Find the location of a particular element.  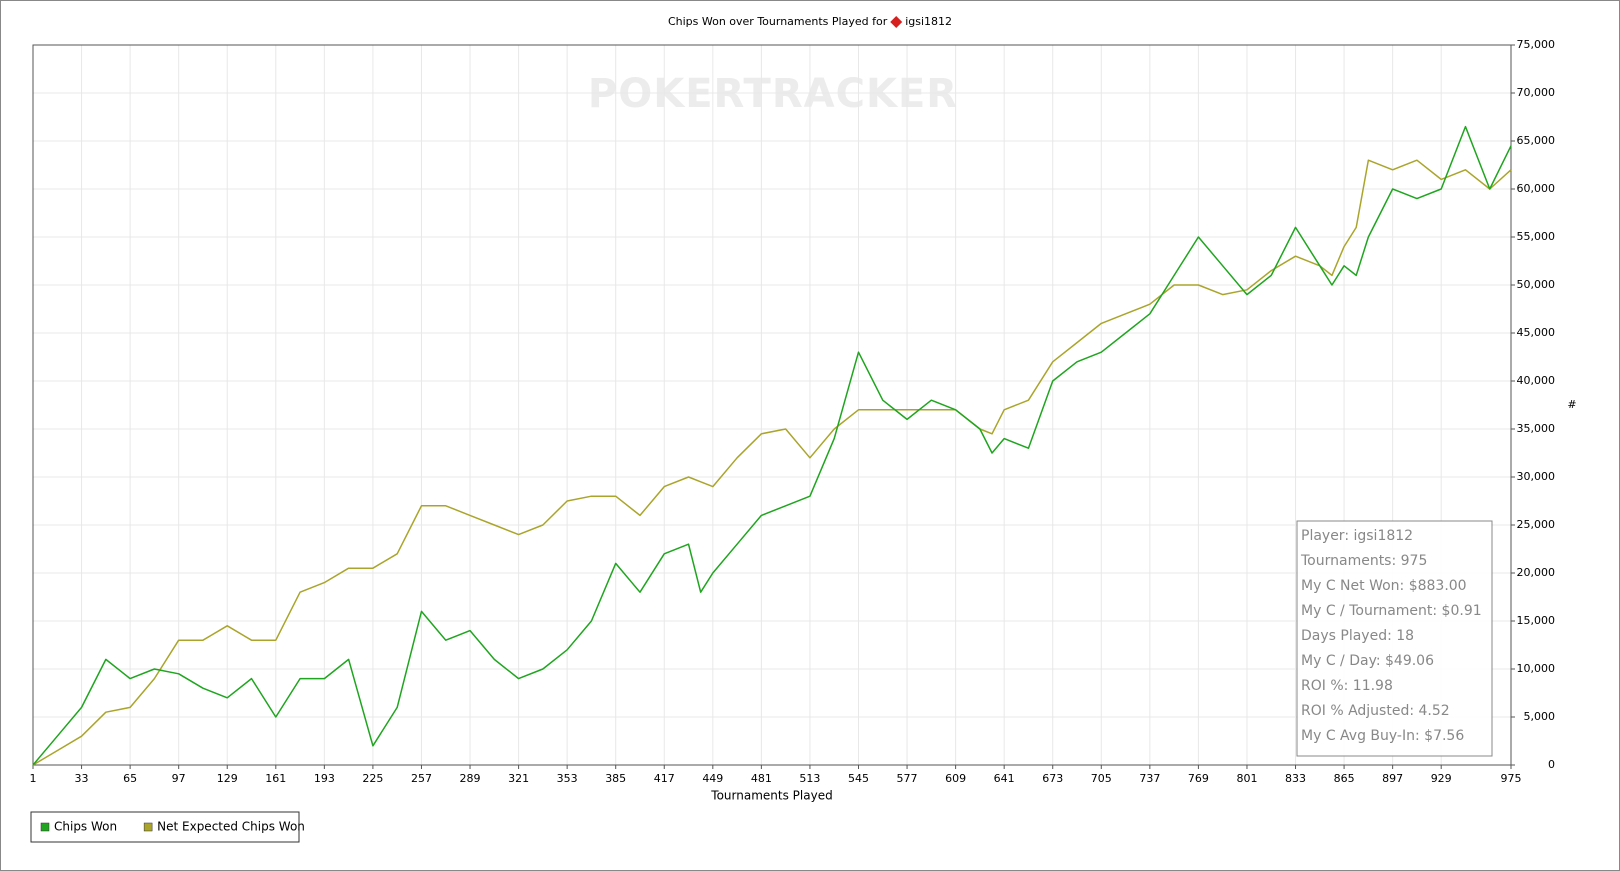

y-tick-label: 50,000 is located at coordinates (1536, 284).